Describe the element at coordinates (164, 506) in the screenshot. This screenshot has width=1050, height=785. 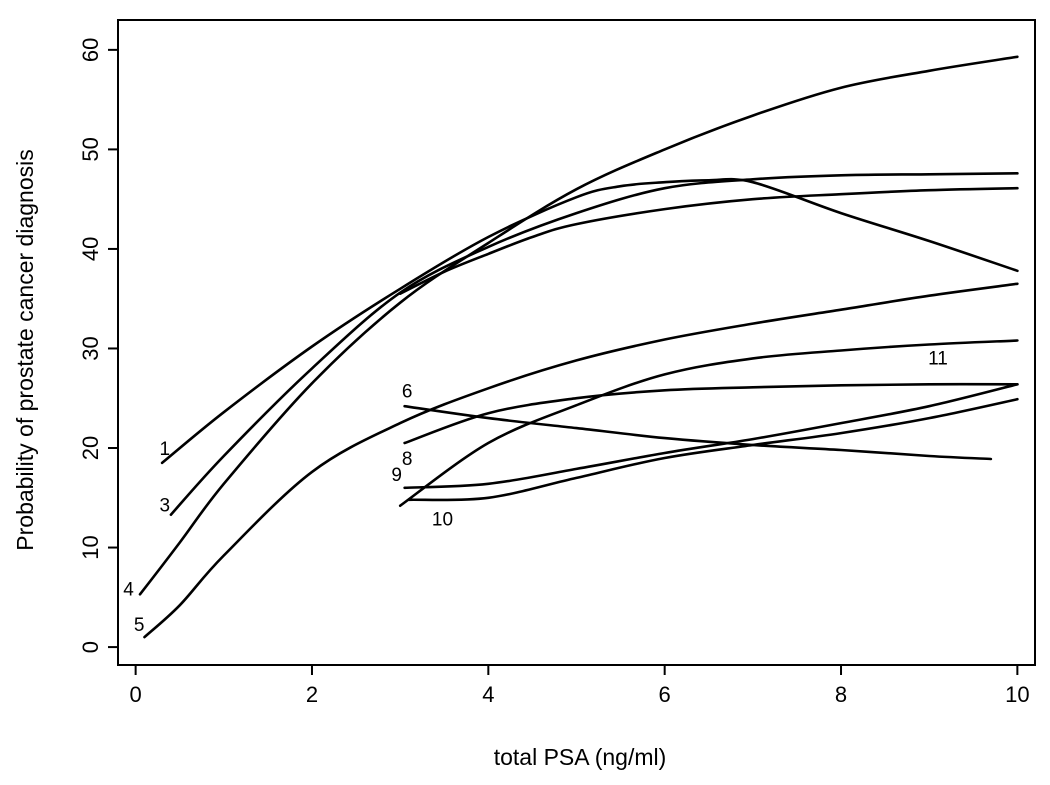
I see `curve-label-3: 3` at that location.